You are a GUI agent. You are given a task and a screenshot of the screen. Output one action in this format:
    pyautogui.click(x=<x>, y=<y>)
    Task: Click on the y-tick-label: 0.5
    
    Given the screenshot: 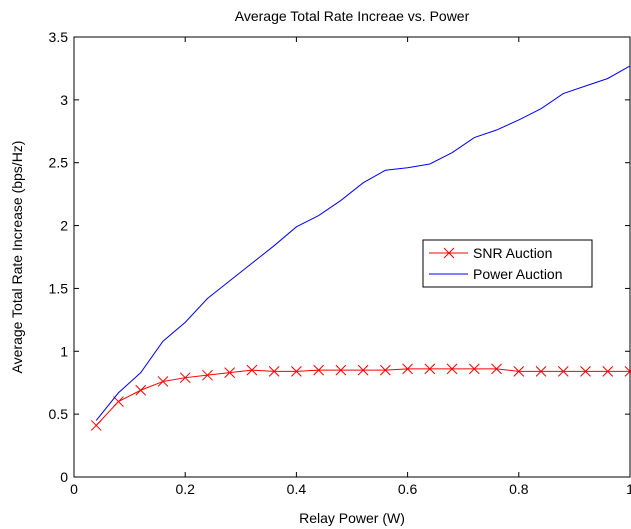 What is the action you would take?
    pyautogui.click(x=59, y=414)
    